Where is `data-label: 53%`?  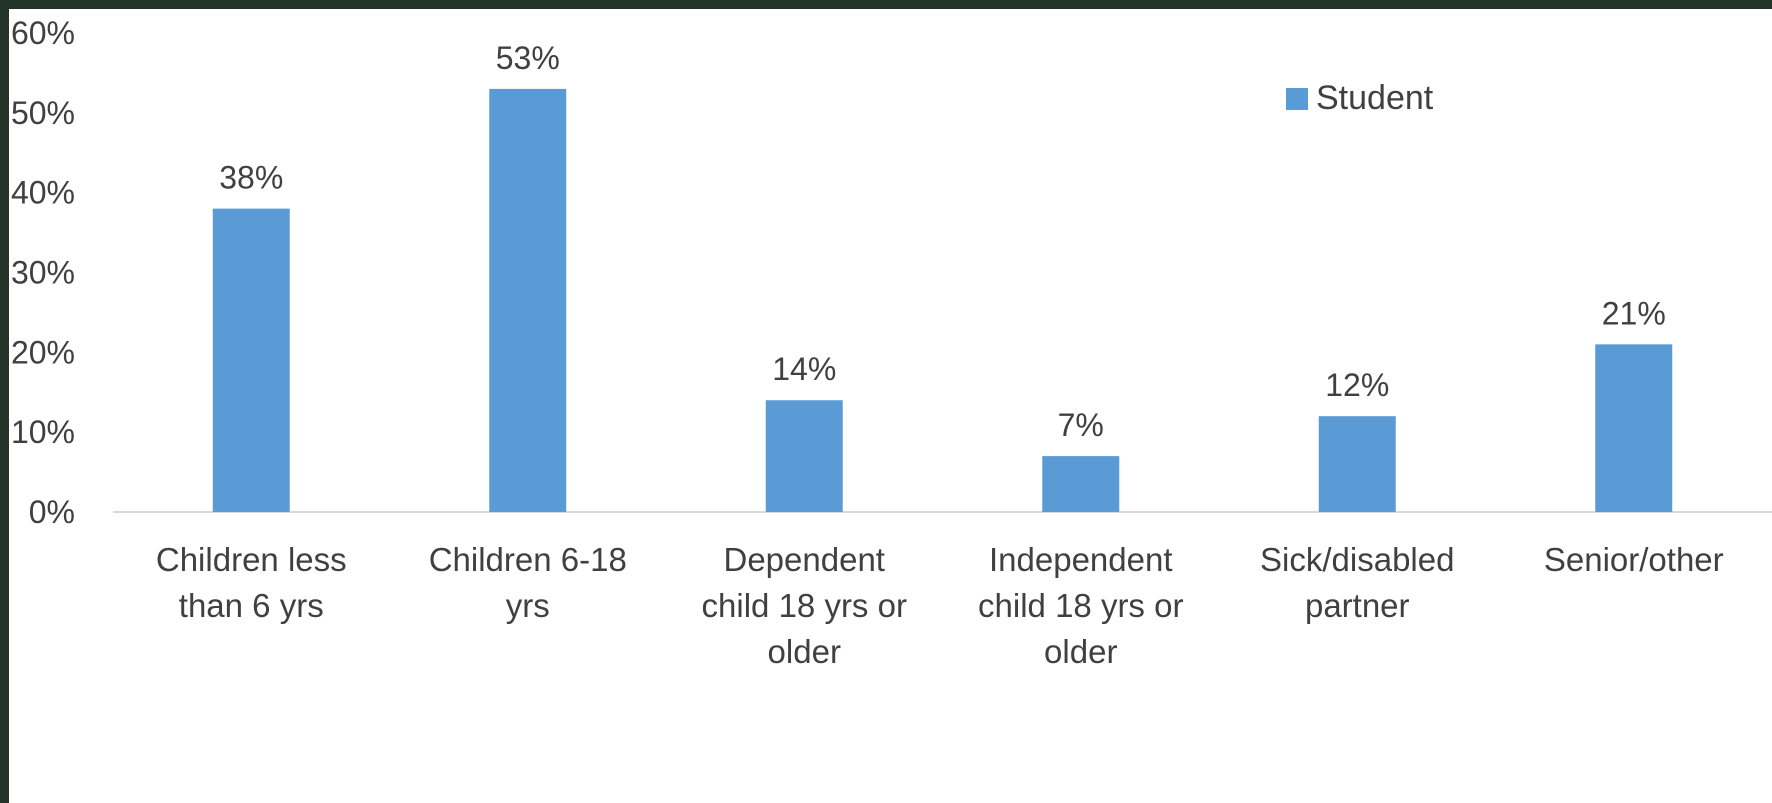
data-label: 53% is located at coordinates (528, 58).